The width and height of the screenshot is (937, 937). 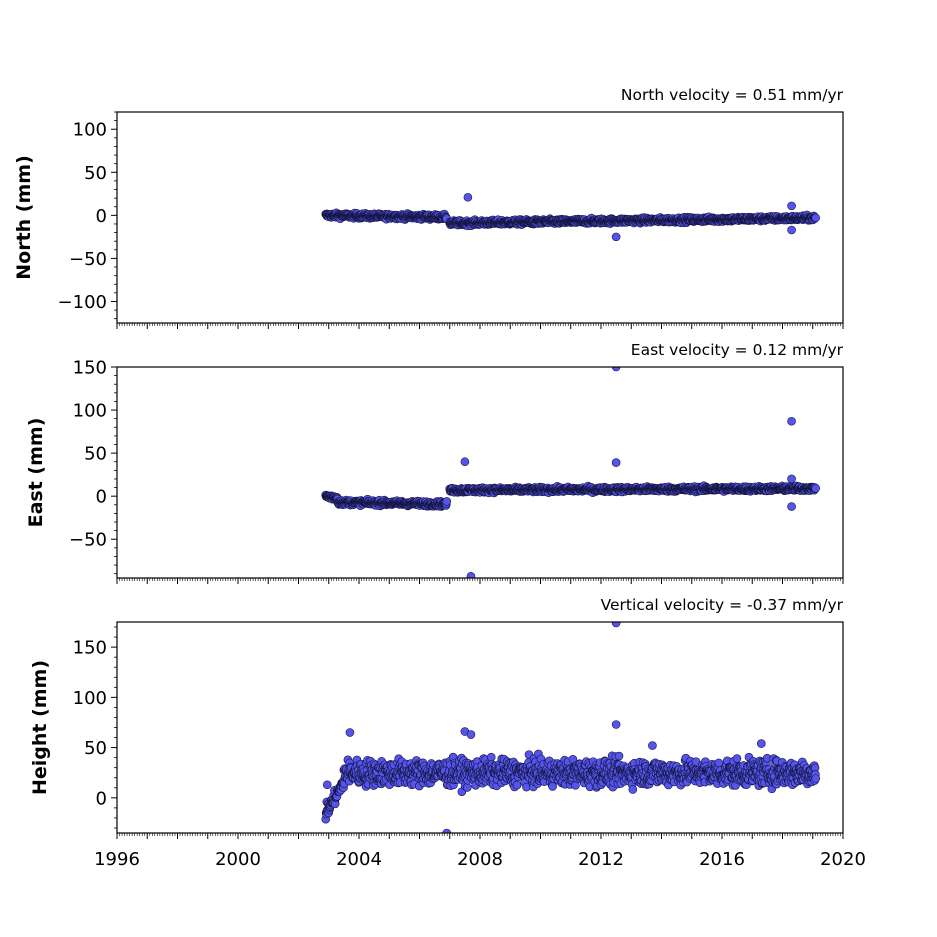 What do you see at coordinates (24, 217) in the screenshot?
I see `north-axis-title: North (mm)` at bounding box center [24, 217].